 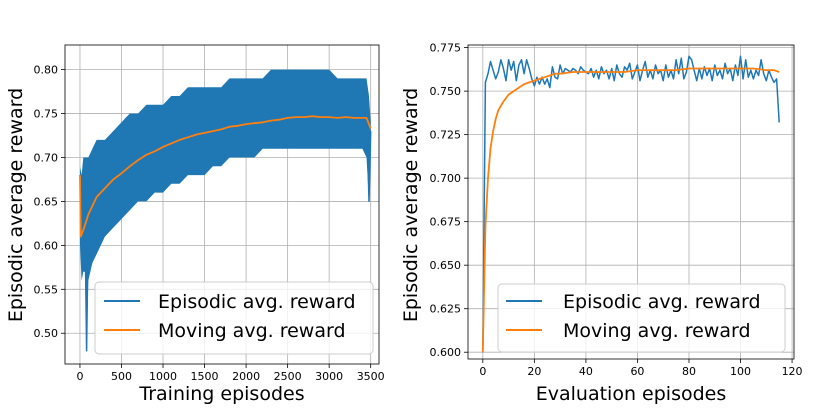 What do you see at coordinates (446, 309) in the screenshot?
I see `right-y-tick-label: 0.625` at bounding box center [446, 309].